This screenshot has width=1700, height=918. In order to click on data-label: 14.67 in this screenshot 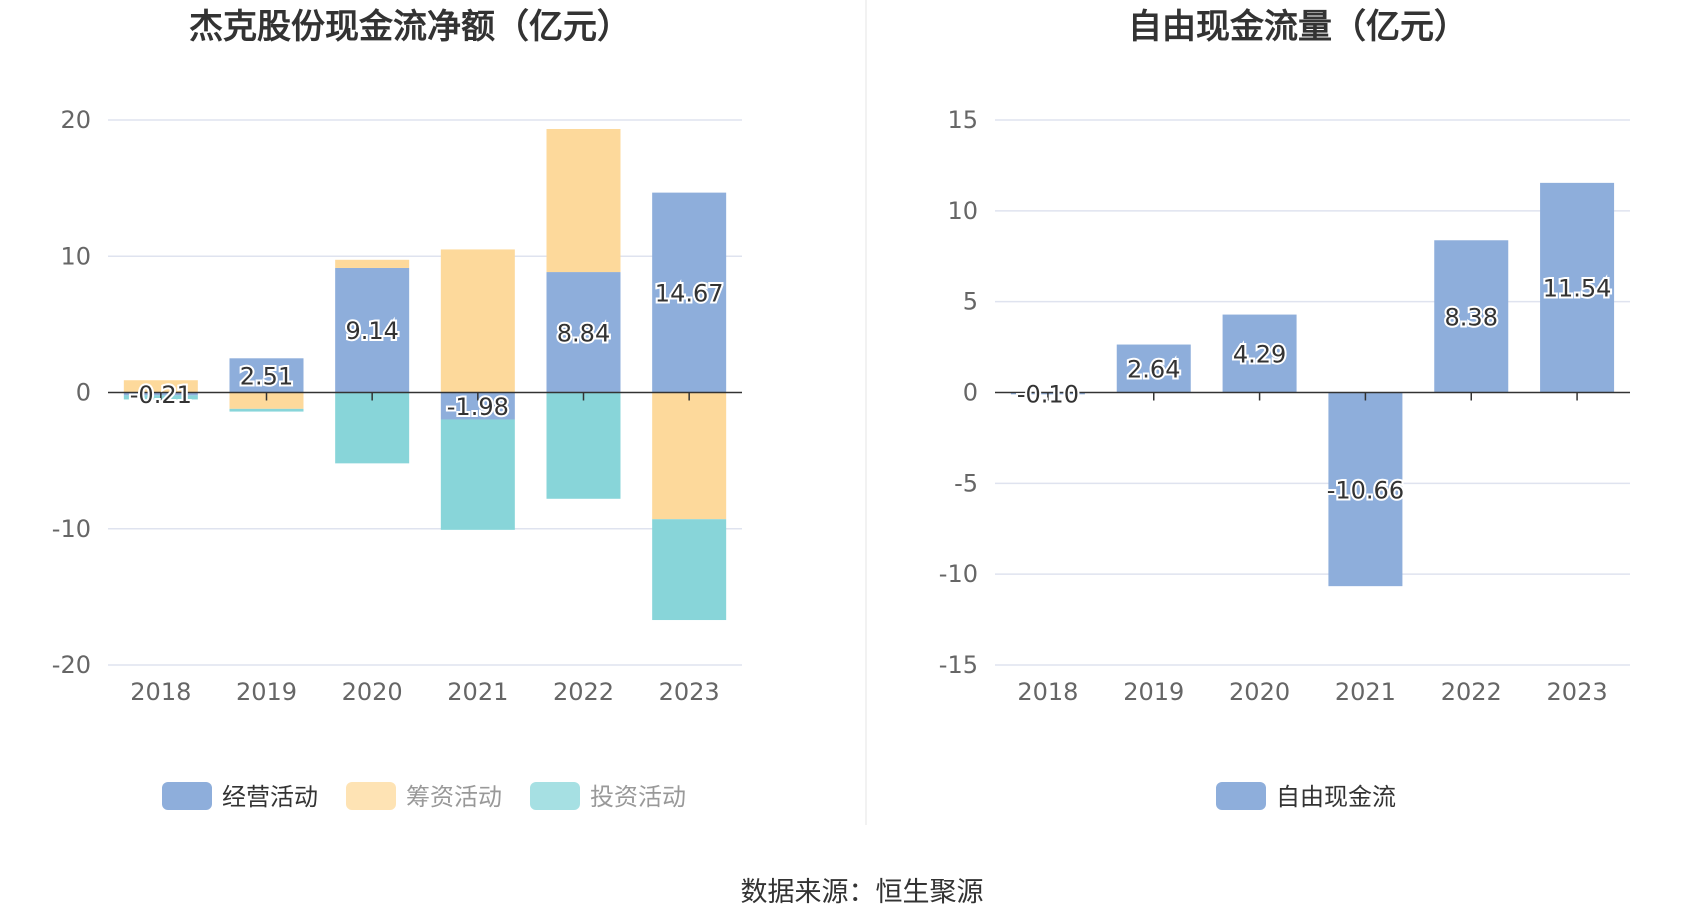, I will do `click(689, 294)`.